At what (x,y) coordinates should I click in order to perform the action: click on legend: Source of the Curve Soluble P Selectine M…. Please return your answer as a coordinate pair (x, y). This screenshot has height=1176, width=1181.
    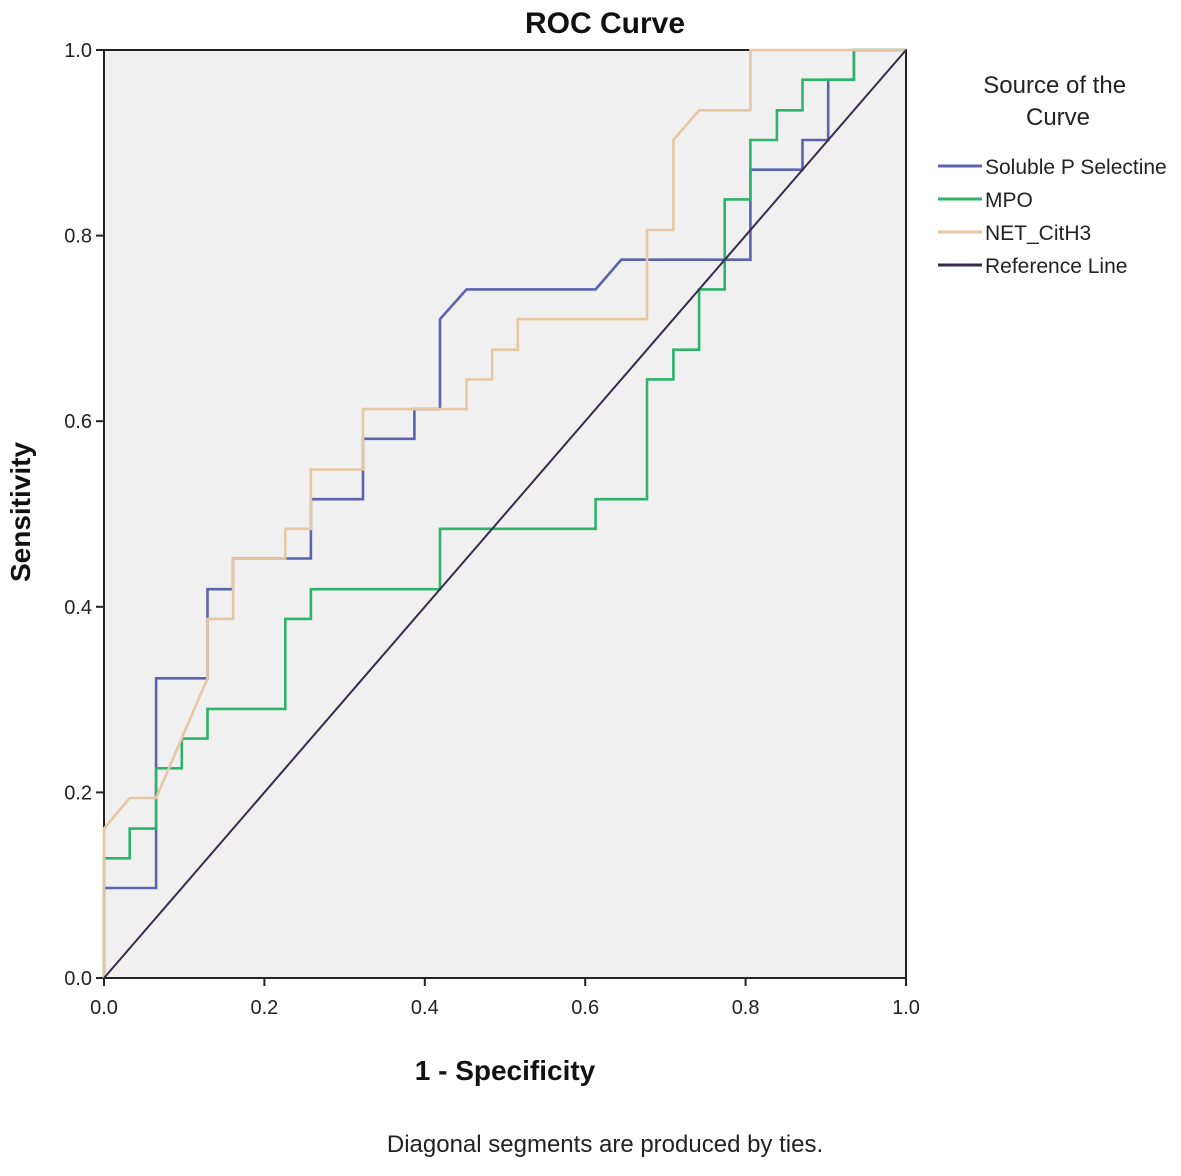
    Looking at the image, I should click on (1052, 175).